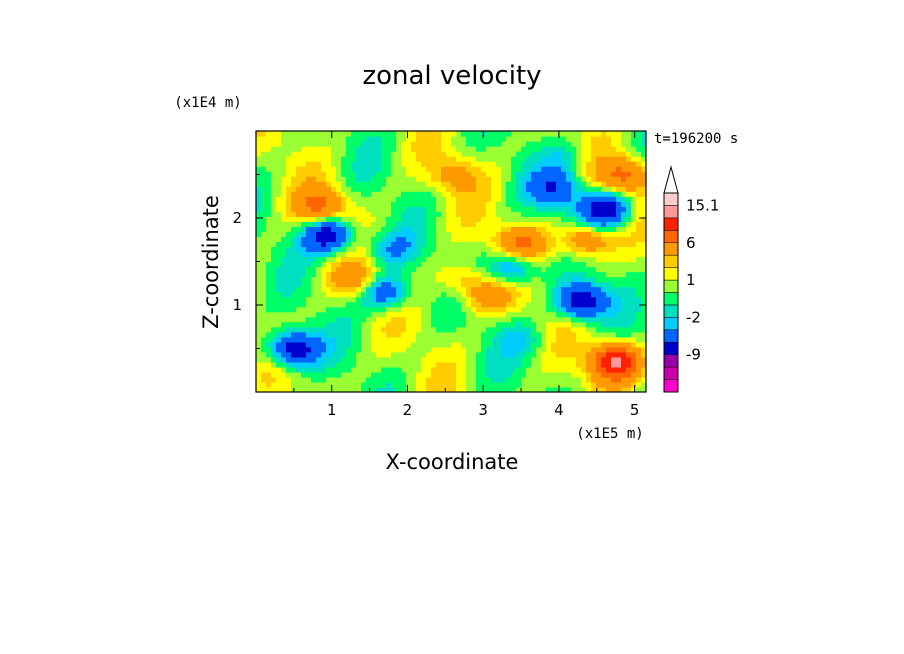 The image size is (904, 654). Describe the element at coordinates (671, 179) in the screenshot. I see `colorbar-extend-arrow` at that location.